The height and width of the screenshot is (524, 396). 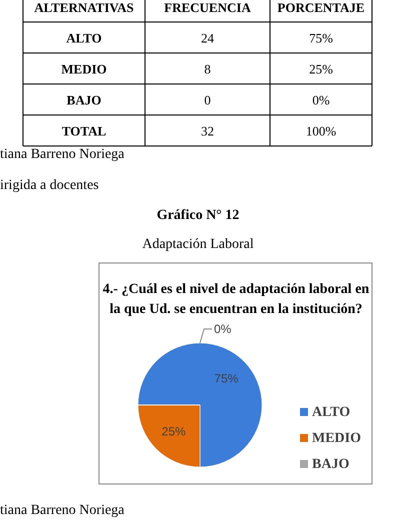 What do you see at coordinates (321, 38) in the screenshot?
I see `text: 75%` at bounding box center [321, 38].